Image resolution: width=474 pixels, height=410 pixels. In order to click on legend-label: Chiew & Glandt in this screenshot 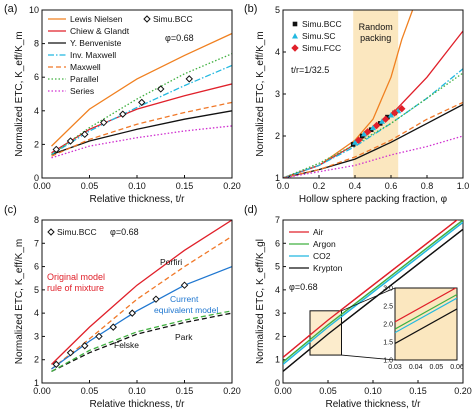, I will do `click(100, 31)`.